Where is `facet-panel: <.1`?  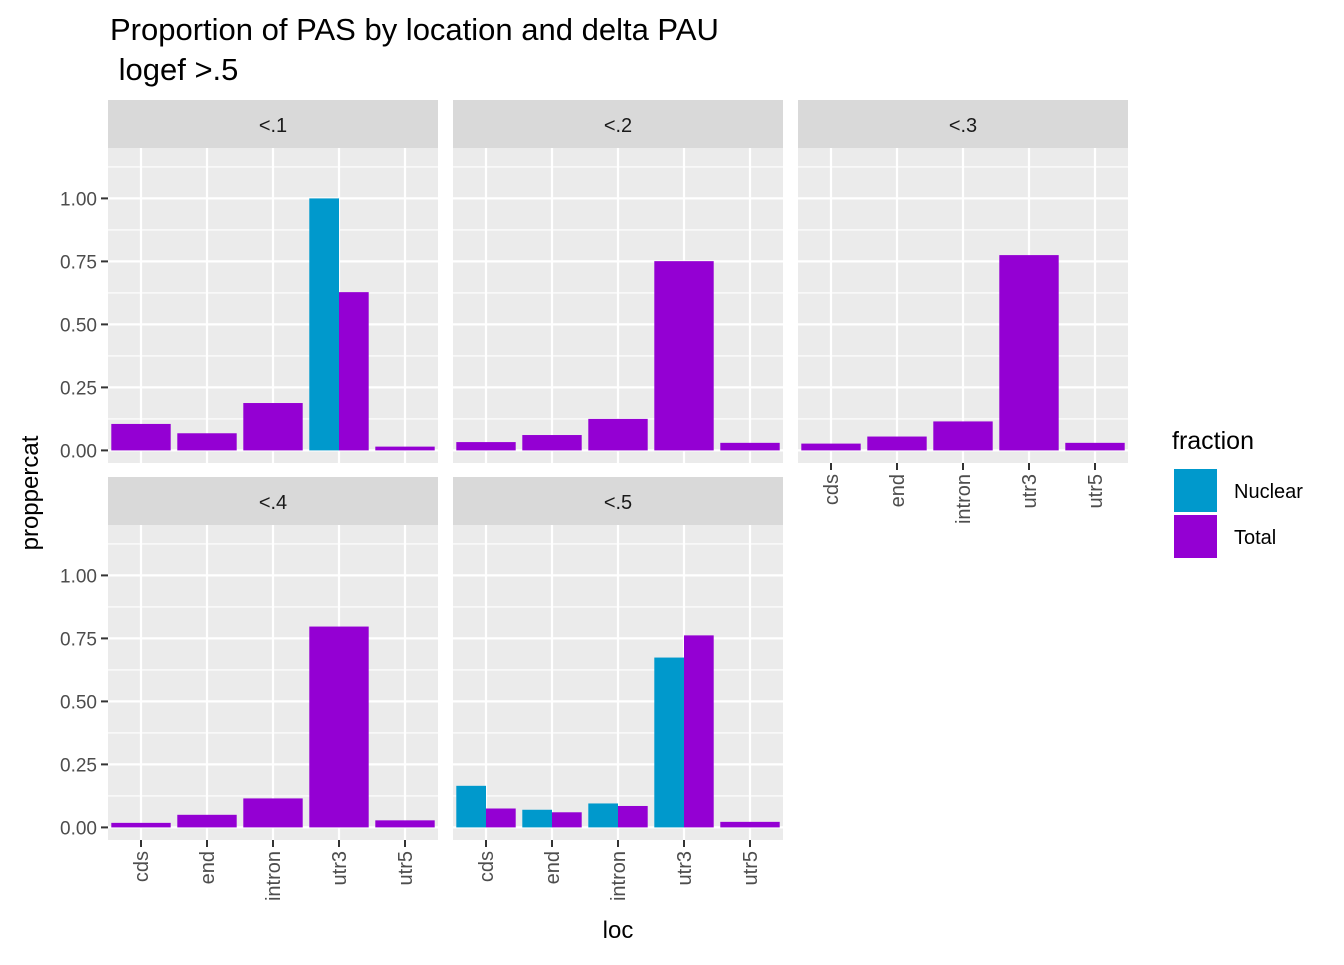
facet-panel: <.1 is located at coordinates (273, 281).